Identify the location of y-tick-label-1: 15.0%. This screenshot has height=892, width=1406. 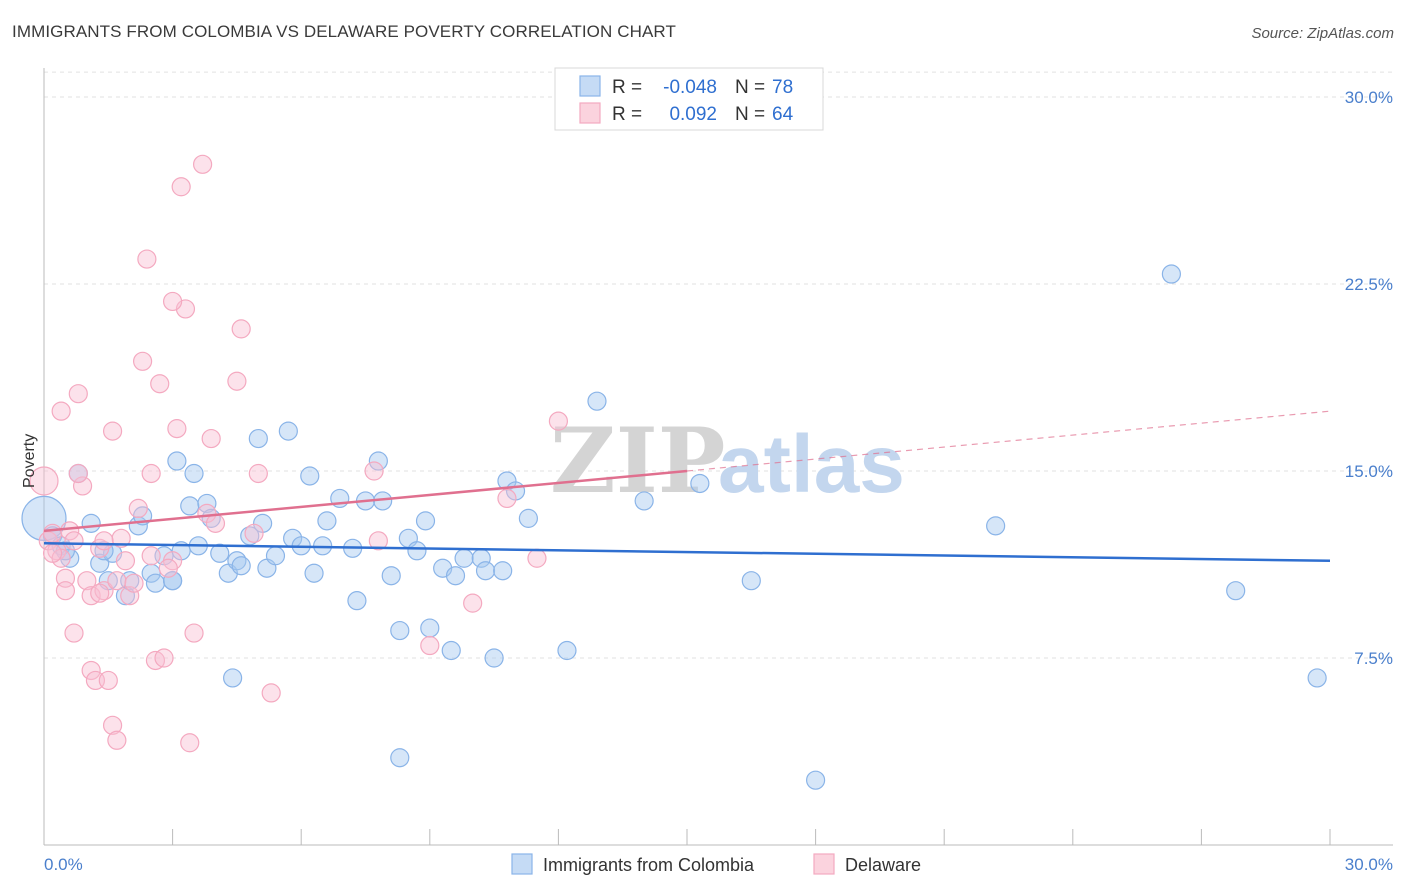
(1369, 471).